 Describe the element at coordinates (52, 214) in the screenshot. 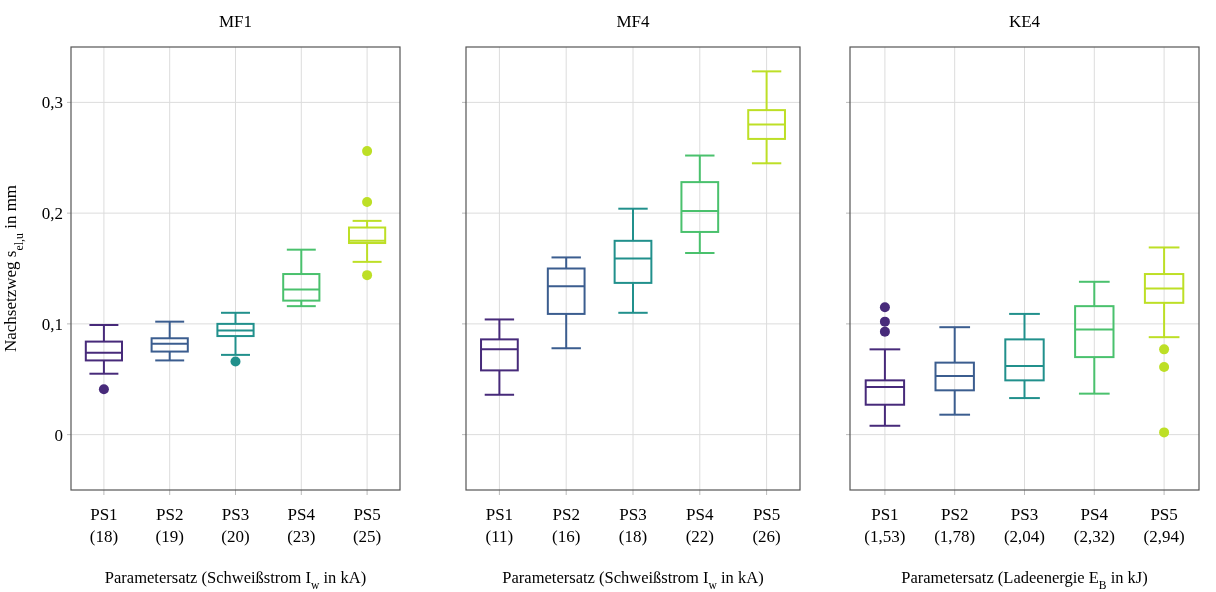

I see `y-tick-label: 0,2` at that location.